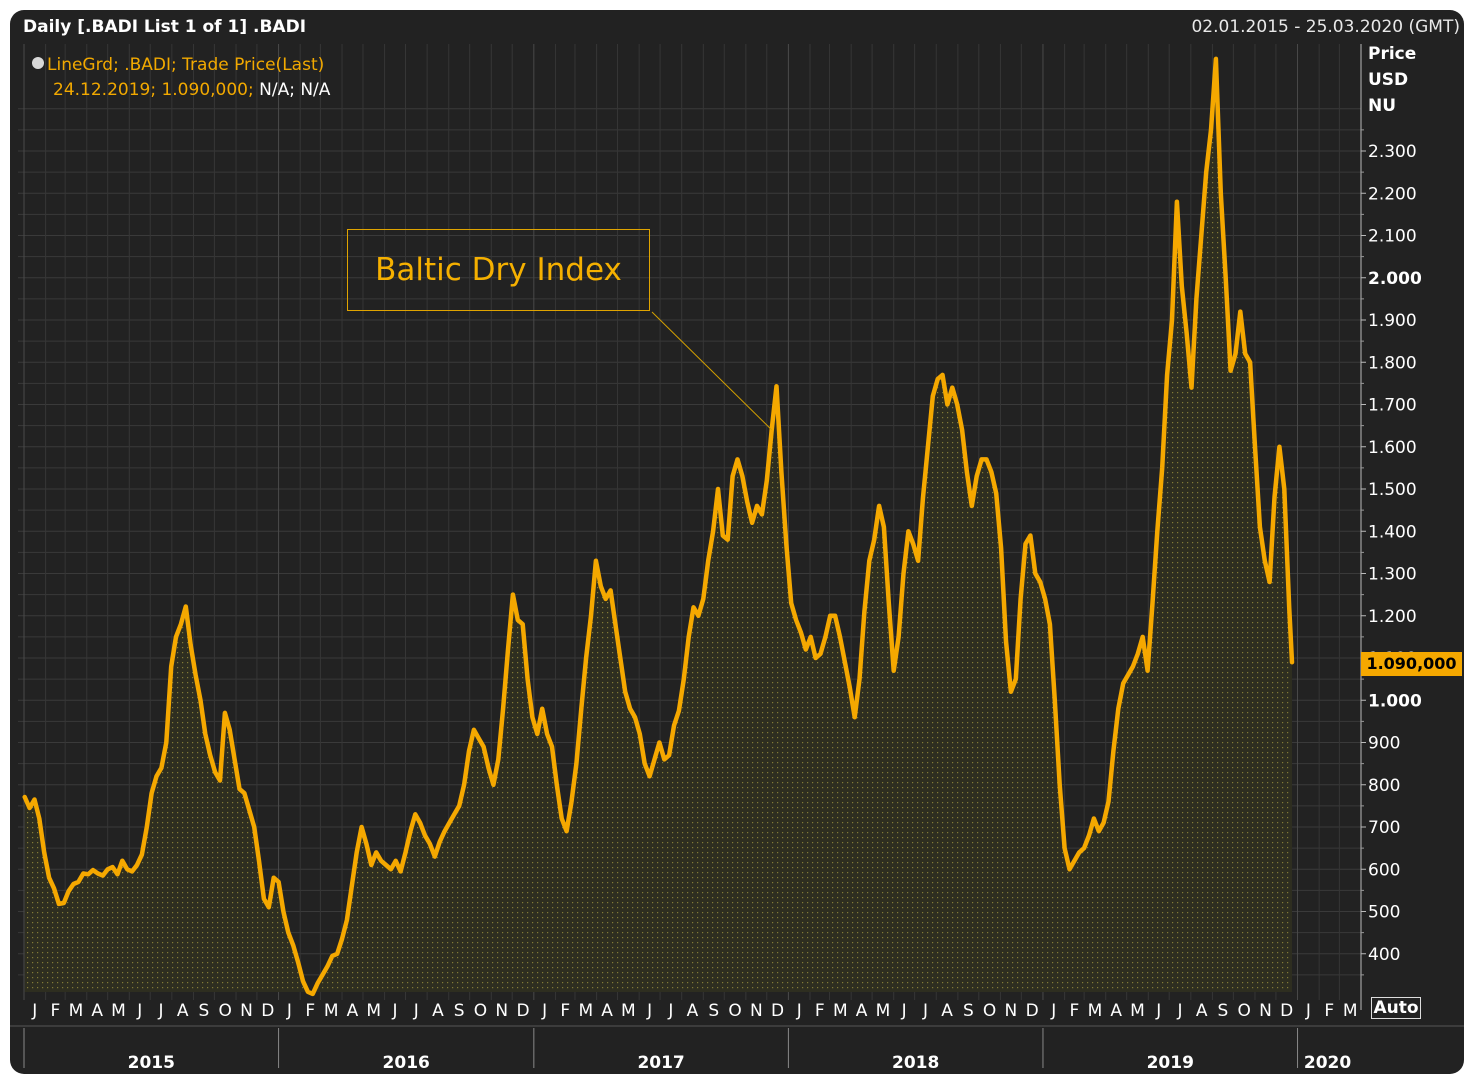 The height and width of the screenshot is (1080, 1474). What do you see at coordinates (1392, 321) in the screenshot?
I see `y-tick-label: 1.900` at bounding box center [1392, 321].